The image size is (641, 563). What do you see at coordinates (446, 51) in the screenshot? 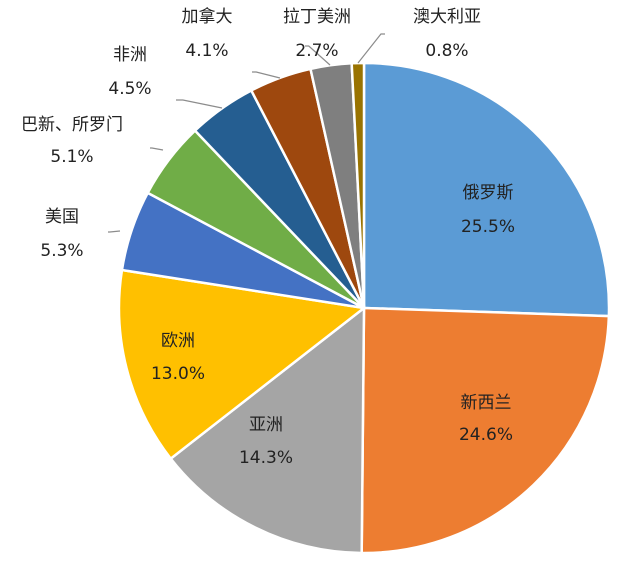
I see `slice-value-label-9: 0.8%` at bounding box center [446, 51].